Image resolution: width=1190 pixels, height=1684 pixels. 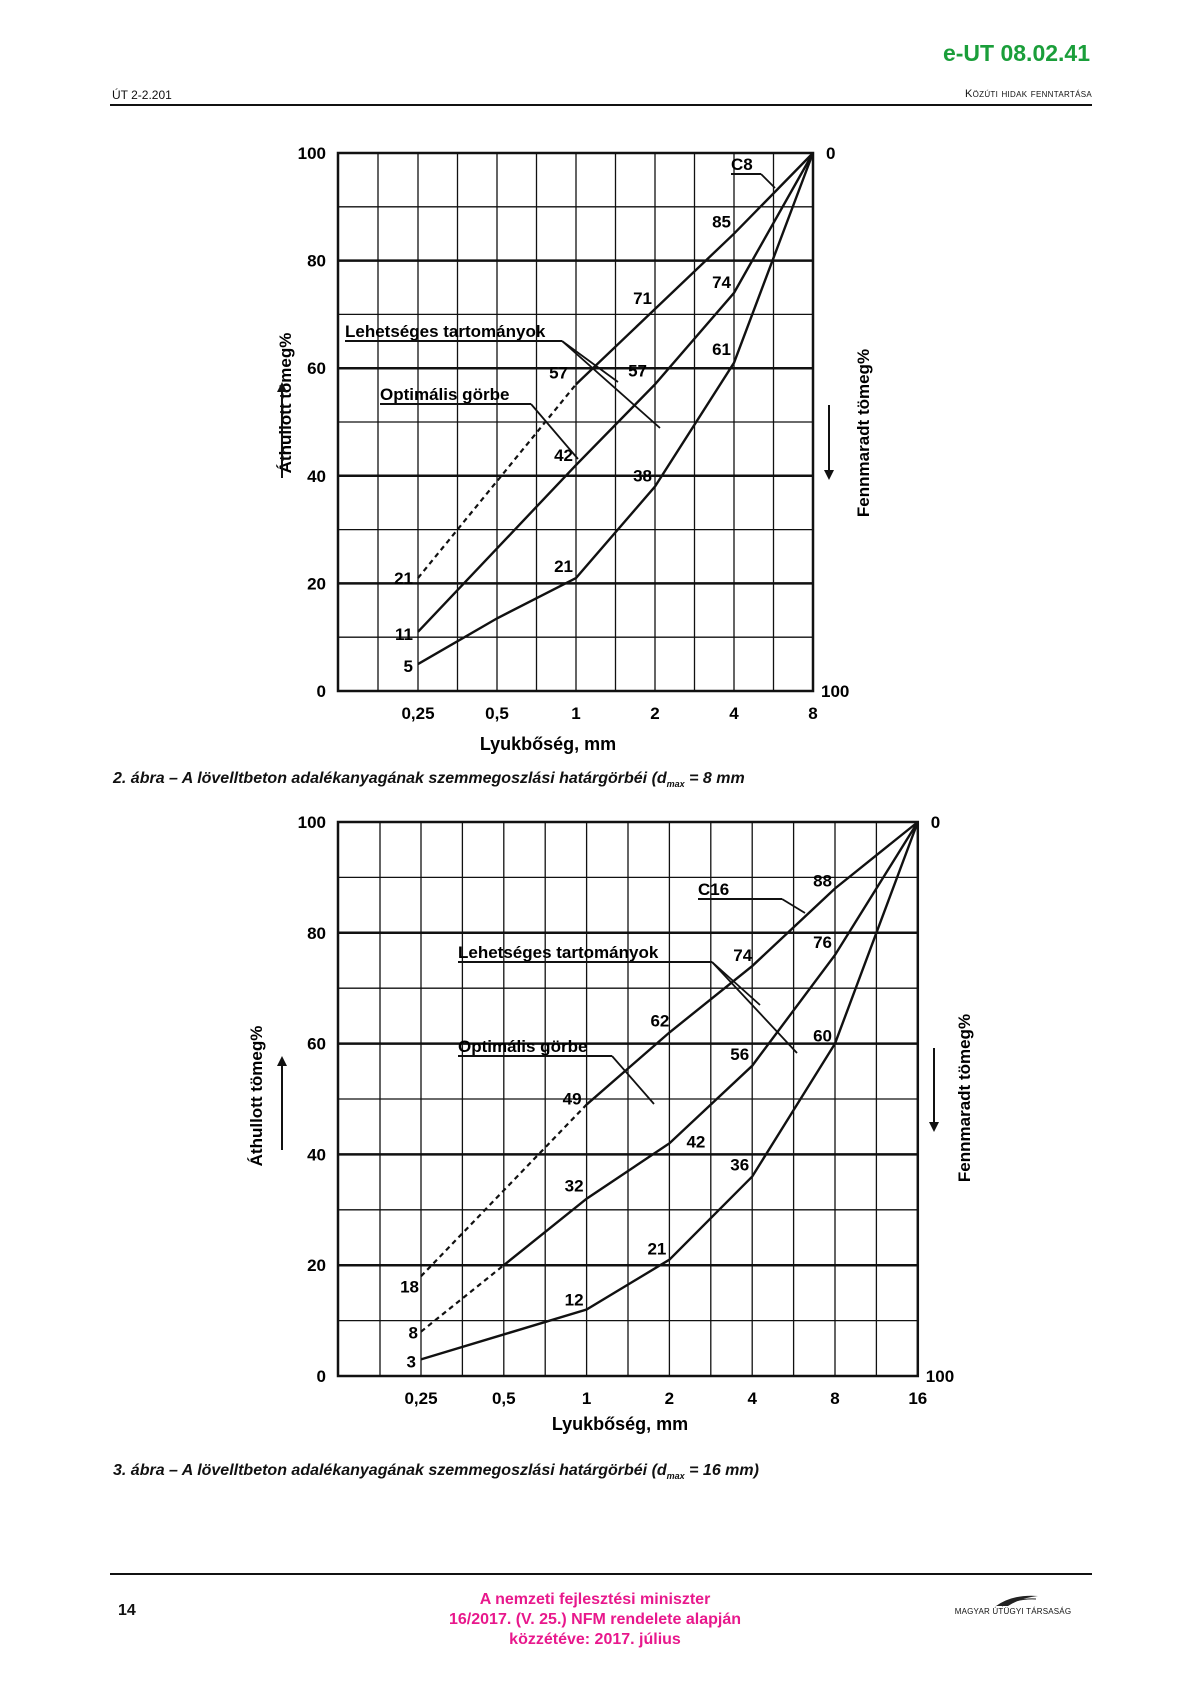 I want to click on chart-curves: 85 71 57 21 74 57 42 11 61 38 21 5, so click(x=604, y=414).